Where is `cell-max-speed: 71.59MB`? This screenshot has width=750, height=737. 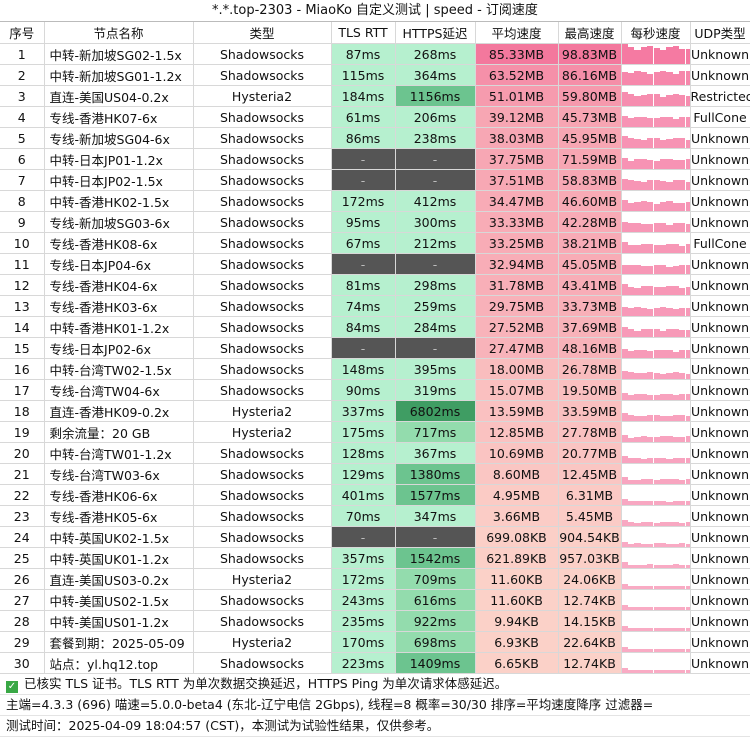 cell-max-speed: 71.59MB is located at coordinates (590, 159).